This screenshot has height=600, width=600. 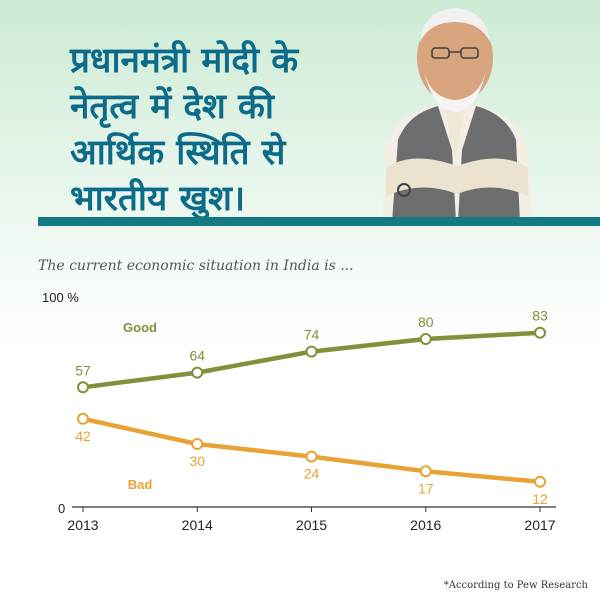 What do you see at coordinates (426, 488) in the screenshot?
I see `data-label: 17` at bounding box center [426, 488].